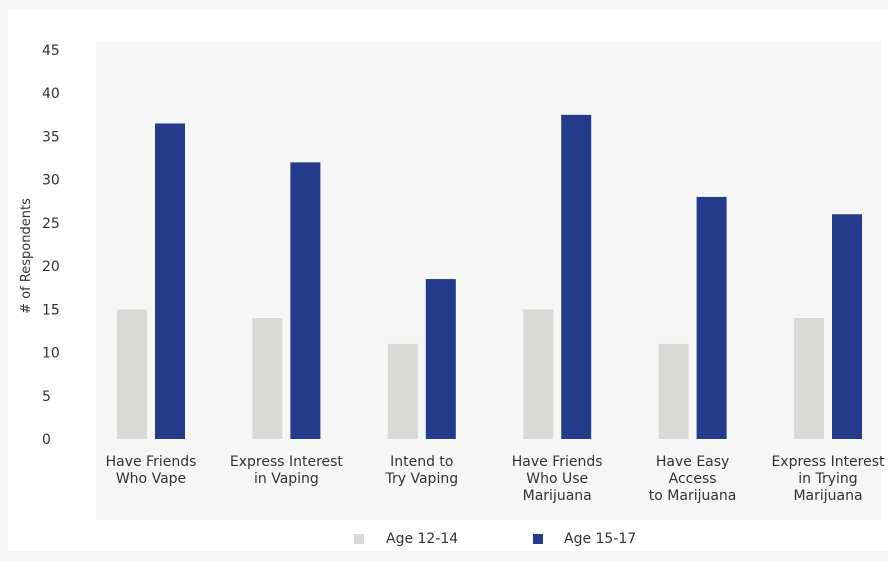 This screenshot has width=888, height=561. Describe the element at coordinates (693, 479) in the screenshot. I see `x-tick-label: Access` at that location.